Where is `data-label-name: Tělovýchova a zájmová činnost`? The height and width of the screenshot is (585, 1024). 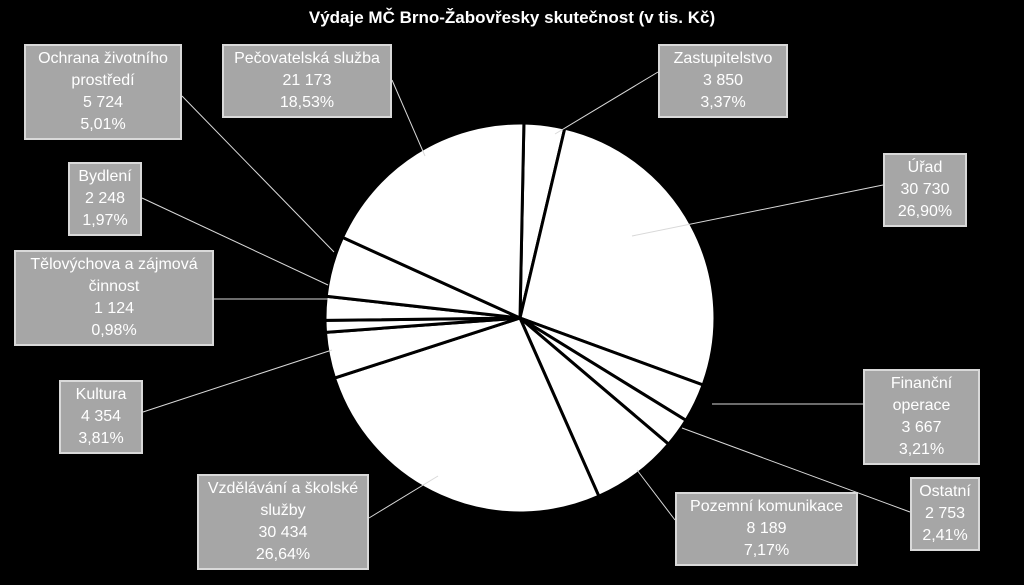
data-label-name: Tělovýchova a zájmová činnost is located at coordinates (114, 275).